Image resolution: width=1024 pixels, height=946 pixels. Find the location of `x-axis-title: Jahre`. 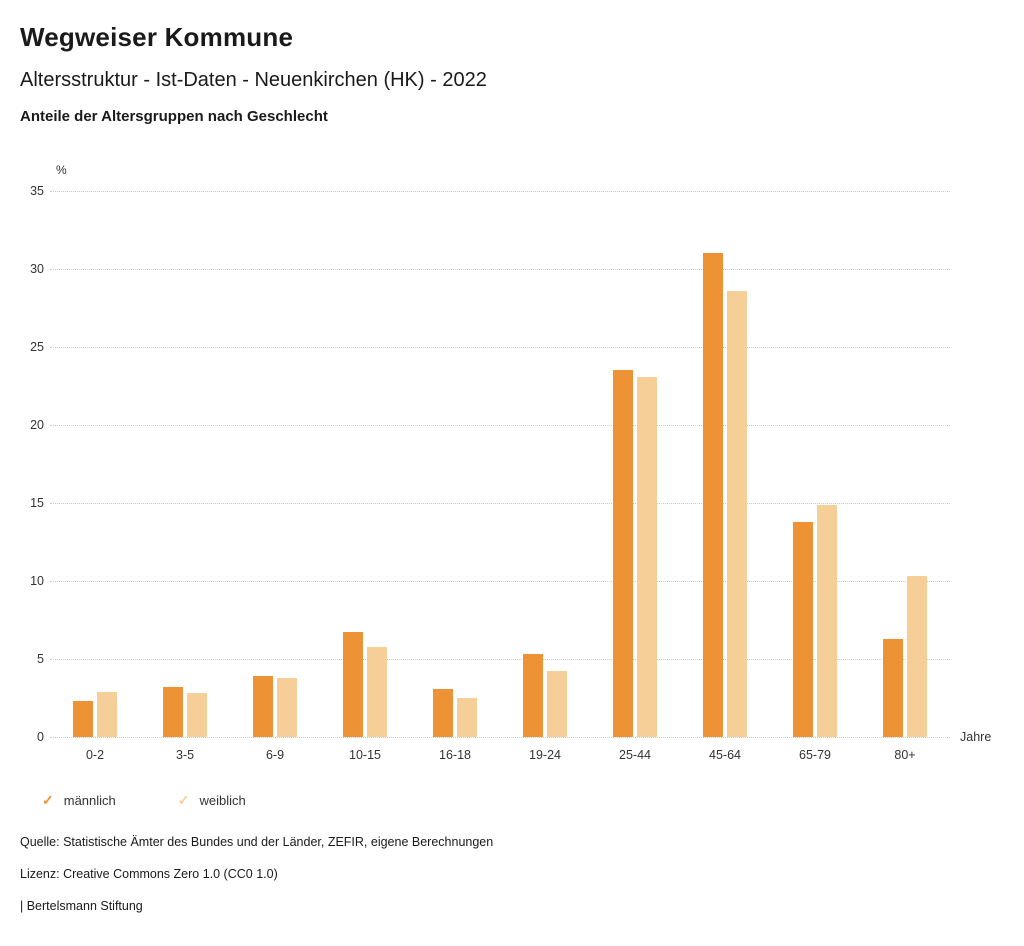

x-axis-title: Jahre is located at coordinates (976, 737).